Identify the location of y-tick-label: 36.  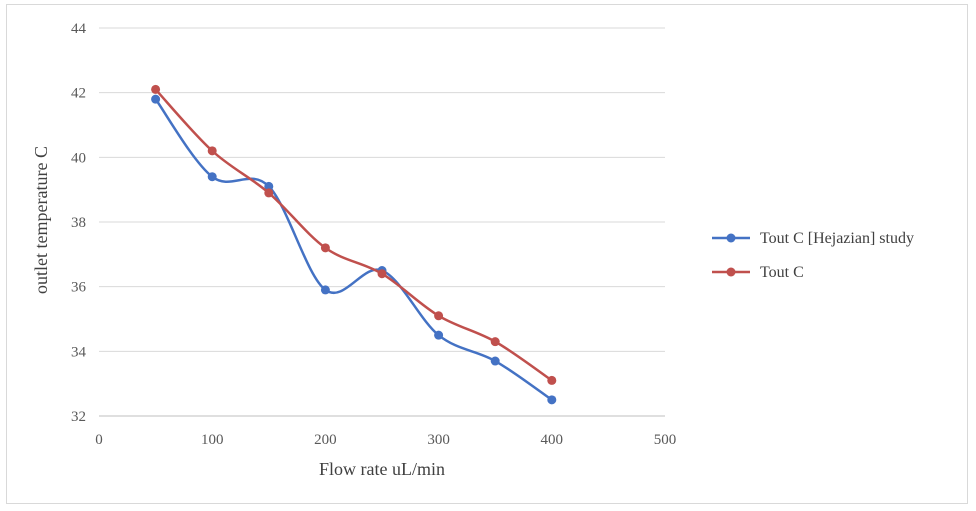
(79, 288).